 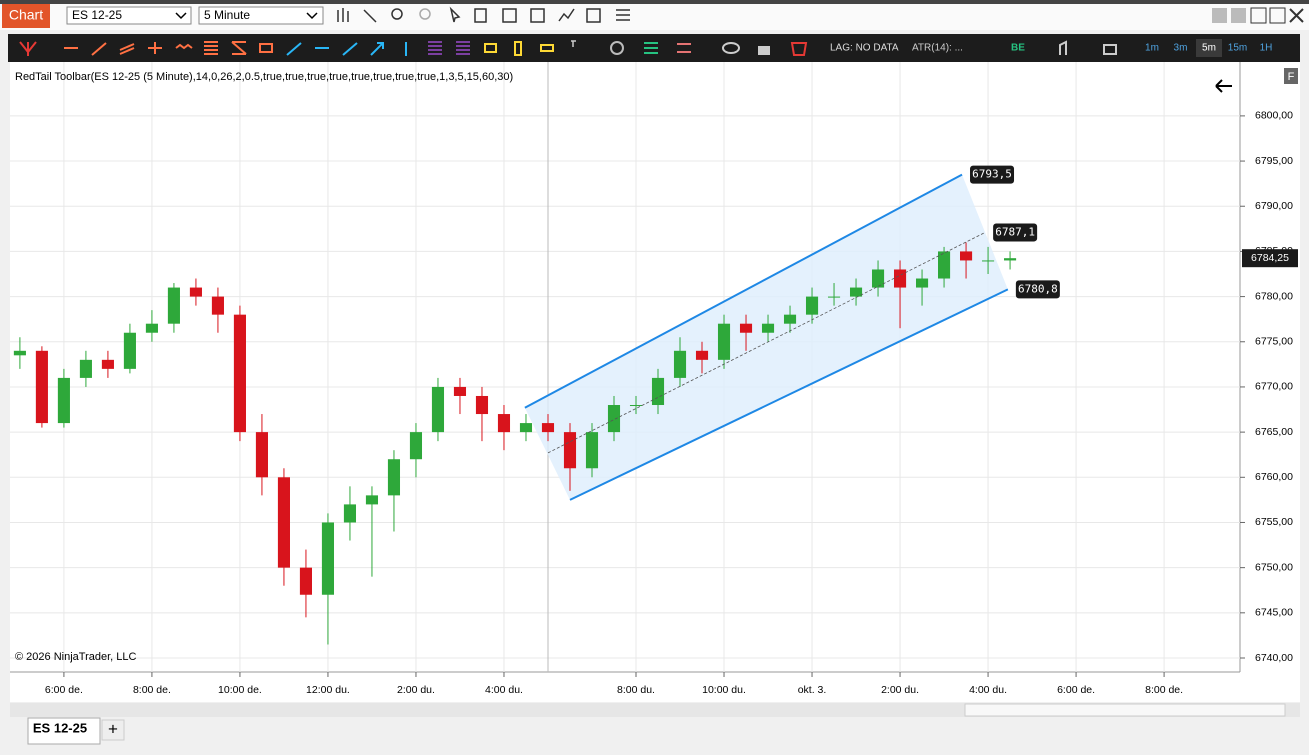 I want to click on back-arrow, so click(x=1223, y=86).